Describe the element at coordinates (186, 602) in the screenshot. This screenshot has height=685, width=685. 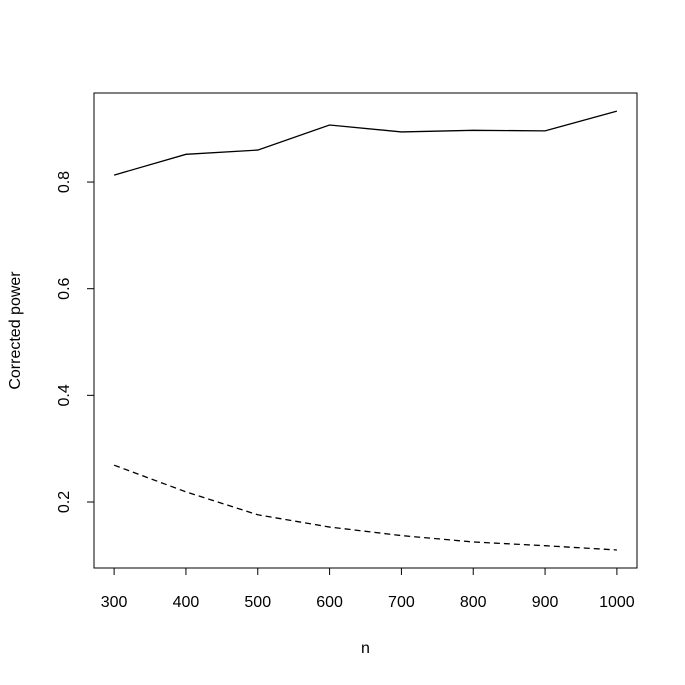
I see `x-tick-label: 400` at that location.